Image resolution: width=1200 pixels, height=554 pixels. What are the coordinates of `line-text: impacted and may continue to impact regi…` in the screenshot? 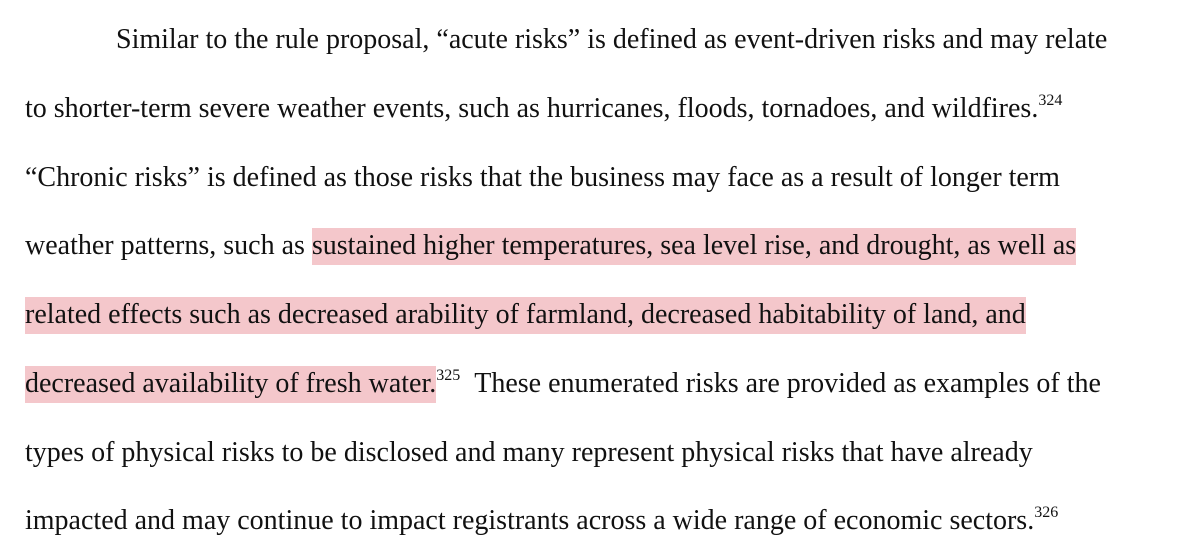 It's located at (530, 520).